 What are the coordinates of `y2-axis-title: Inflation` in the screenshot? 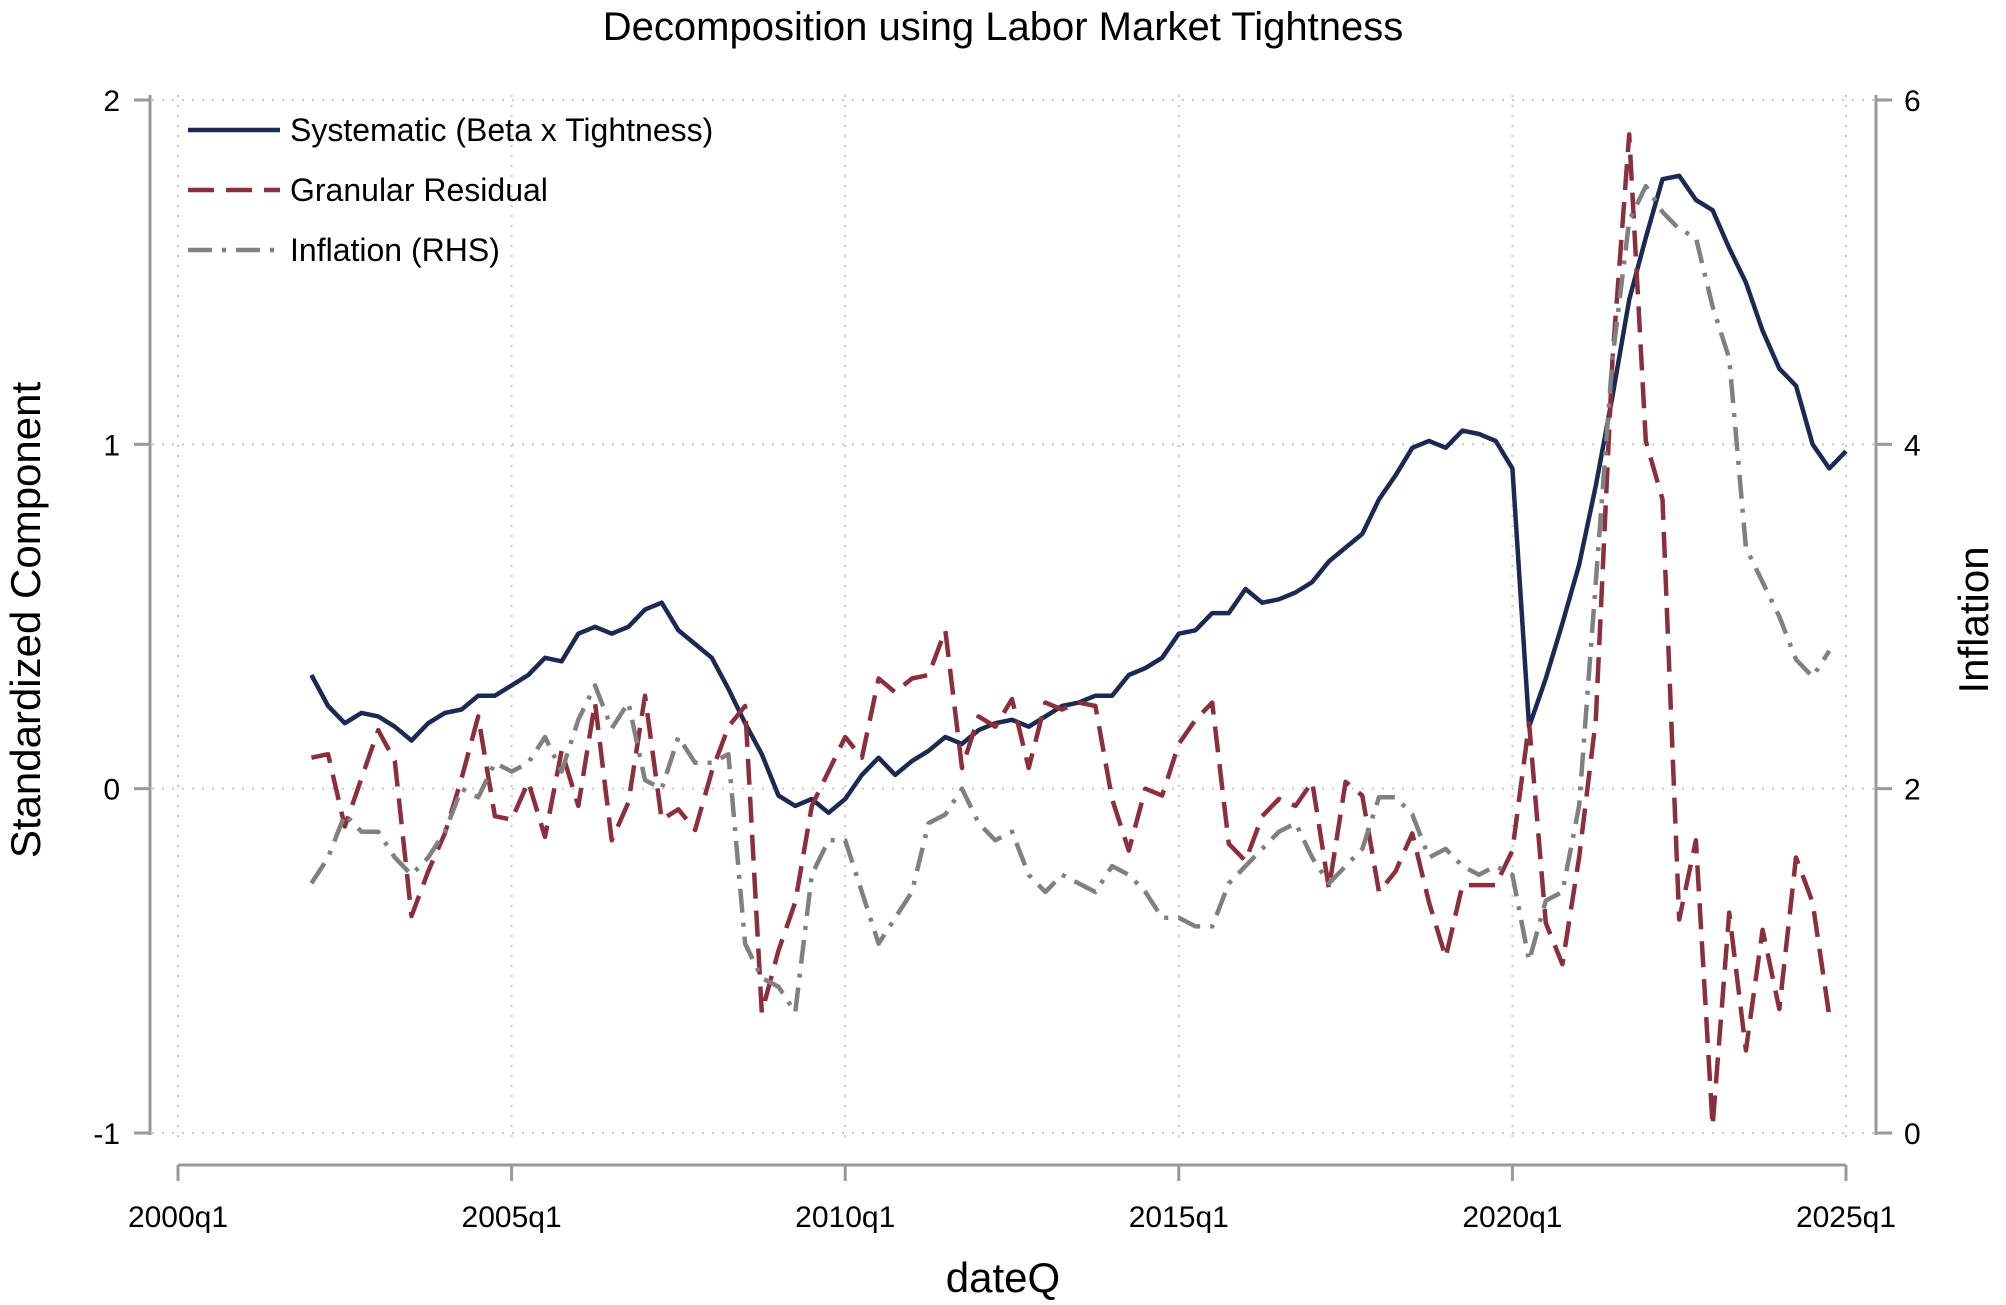 It's located at (1973, 619).